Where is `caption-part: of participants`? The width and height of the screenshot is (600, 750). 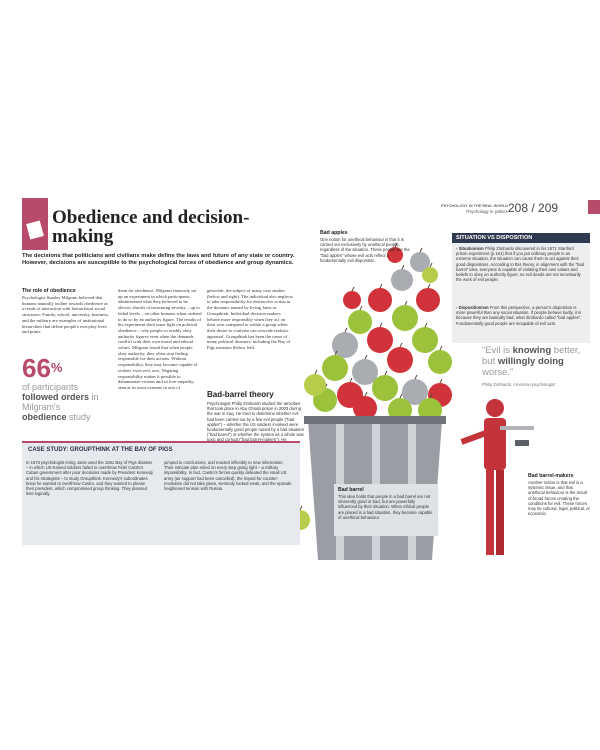 caption-part: of participants is located at coordinates (50, 387).